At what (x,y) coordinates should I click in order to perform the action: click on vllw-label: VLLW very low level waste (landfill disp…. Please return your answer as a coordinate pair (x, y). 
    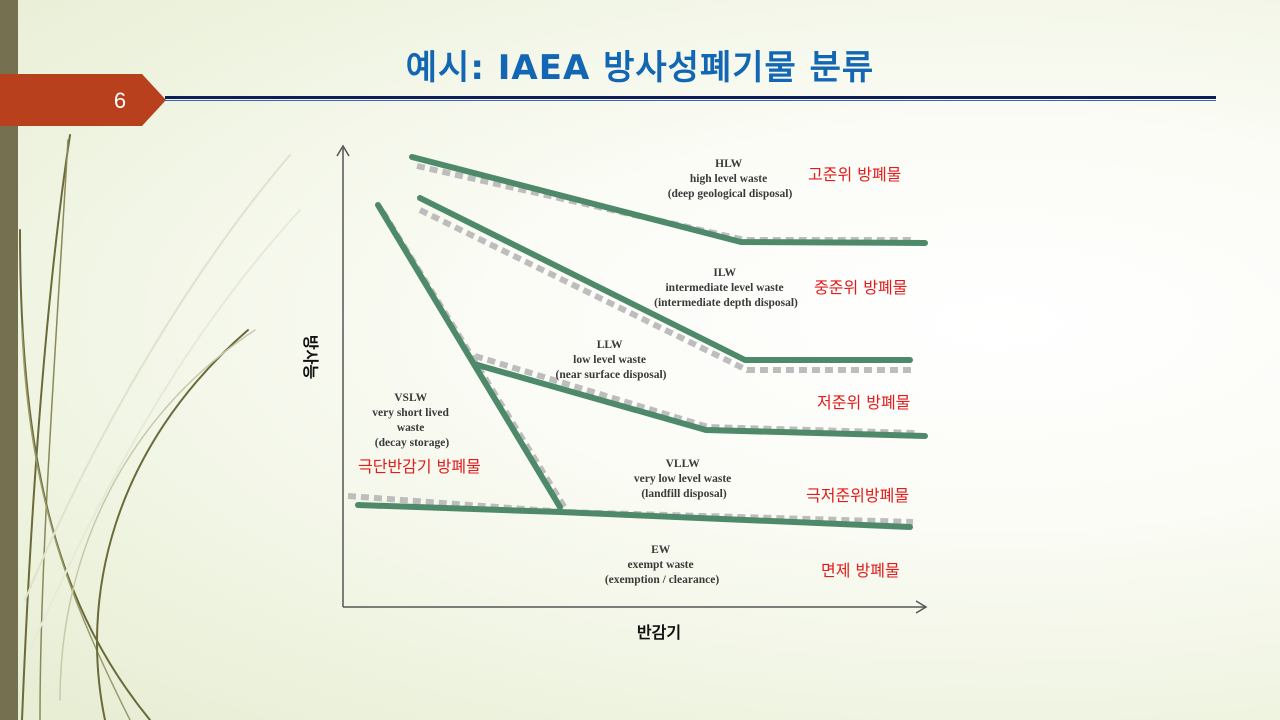
    Looking at the image, I should click on (684, 479).